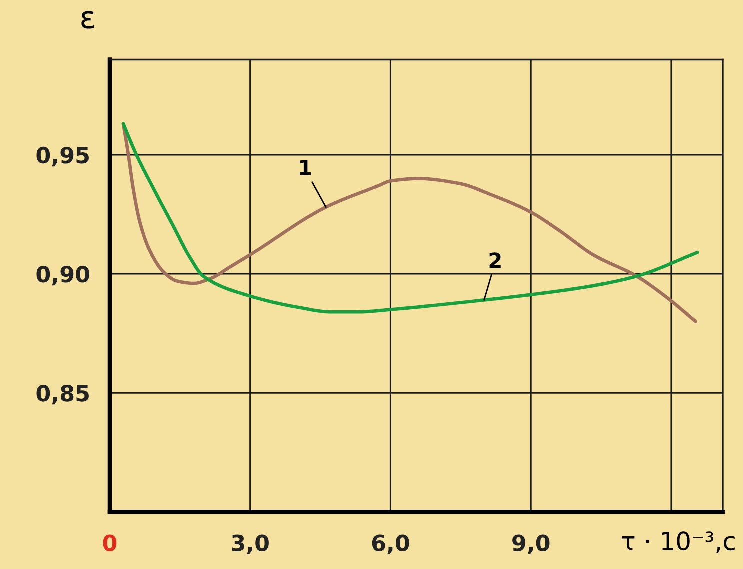 The height and width of the screenshot is (569, 743). Describe the element at coordinates (495, 260) in the screenshot. I see `series-label: 2` at that location.